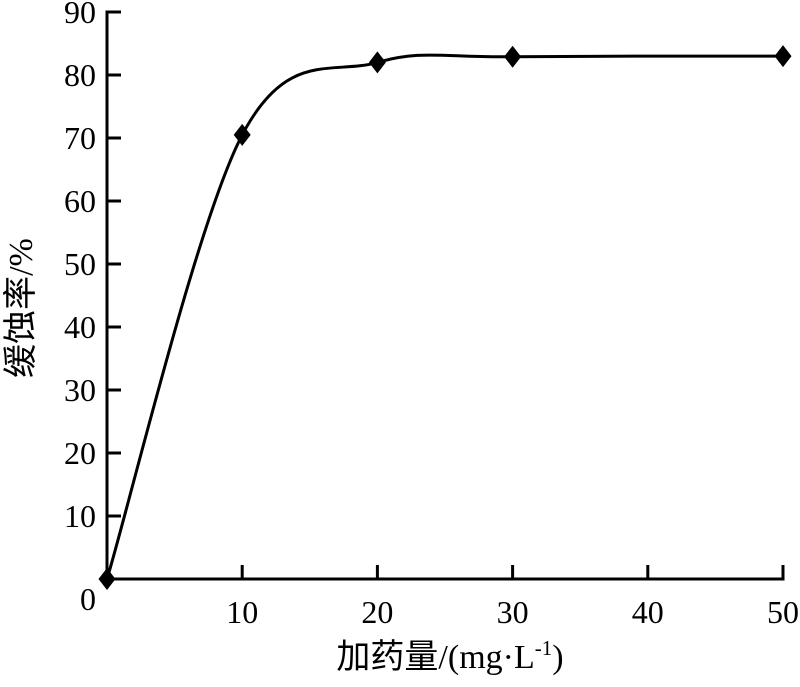  I want to click on y-tick-label: 40, so click(80, 327).